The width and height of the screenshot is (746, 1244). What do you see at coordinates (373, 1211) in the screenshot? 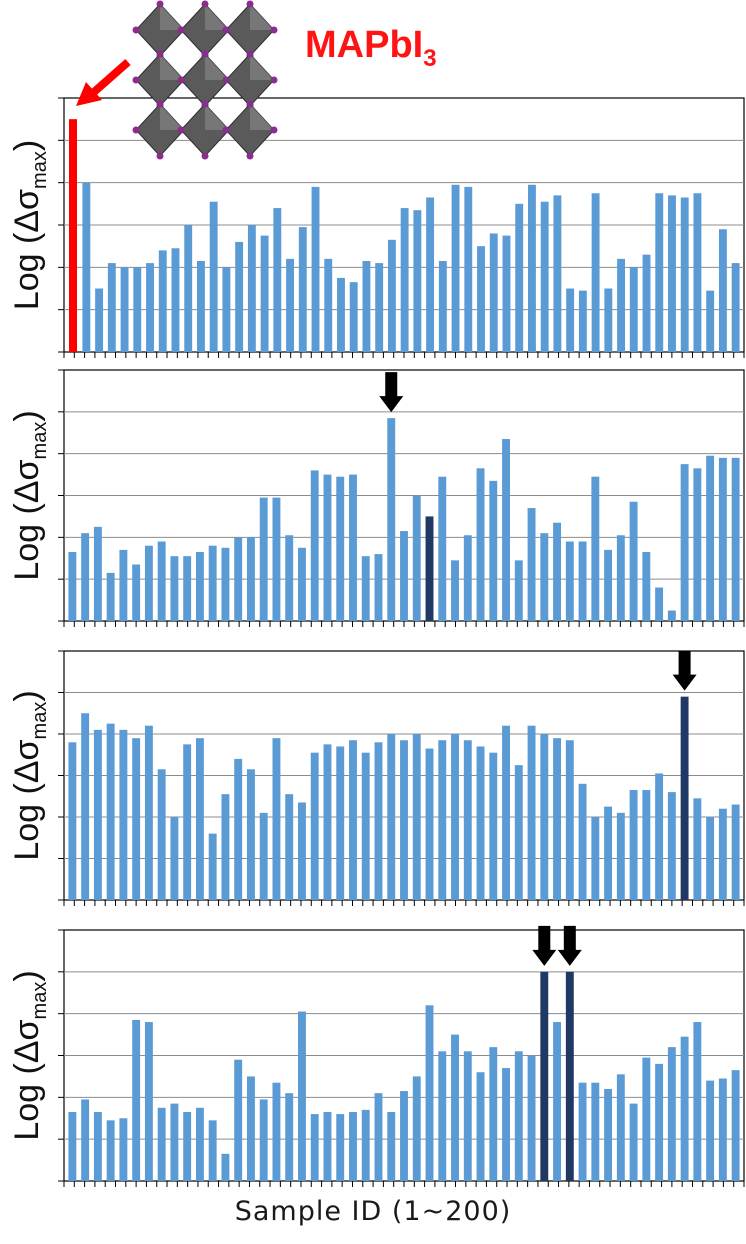
I see `x-axis-label: Sample ID (1~200)` at bounding box center [373, 1211].